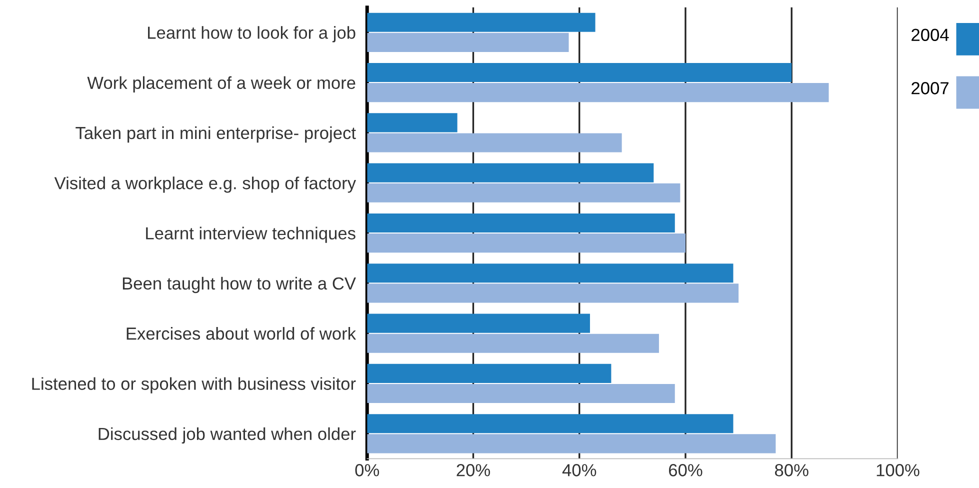 Image resolution: width=979 pixels, height=488 pixels. What do you see at coordinates (898, 470) in the screenshot?
I see `x-tick-label: 100%` at bounding box center [898, 470].